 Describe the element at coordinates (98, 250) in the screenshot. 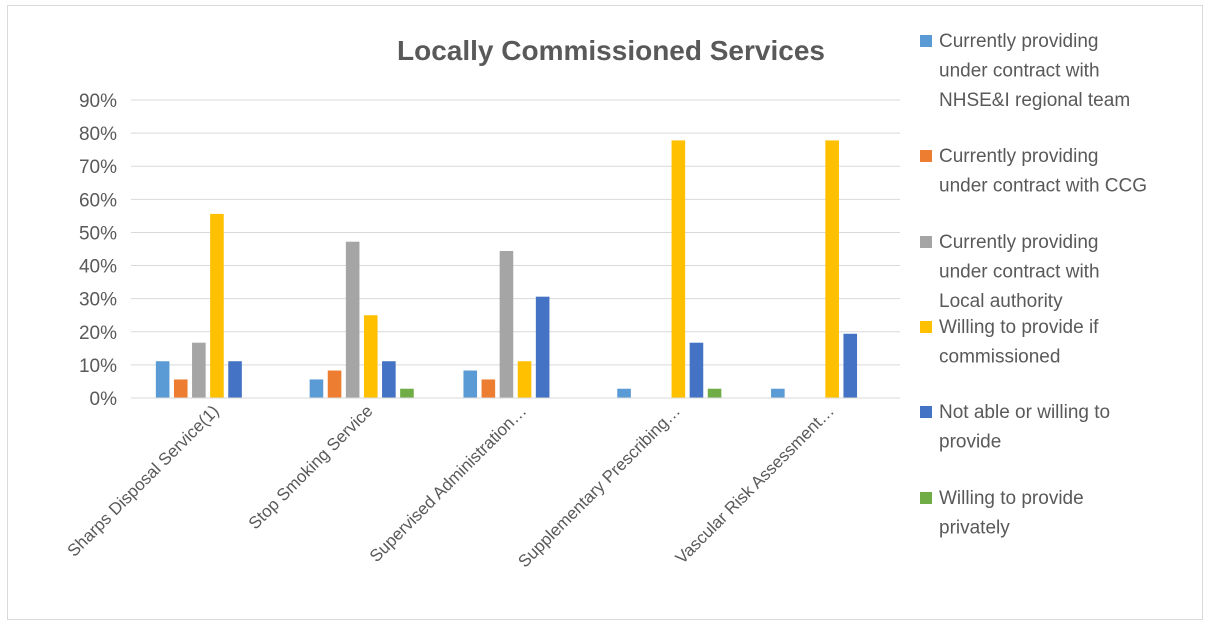

I see `y-axis-ticks: 0% 10% 20% 30% 40% 50% 60% 70% 80% 90%` at that location.